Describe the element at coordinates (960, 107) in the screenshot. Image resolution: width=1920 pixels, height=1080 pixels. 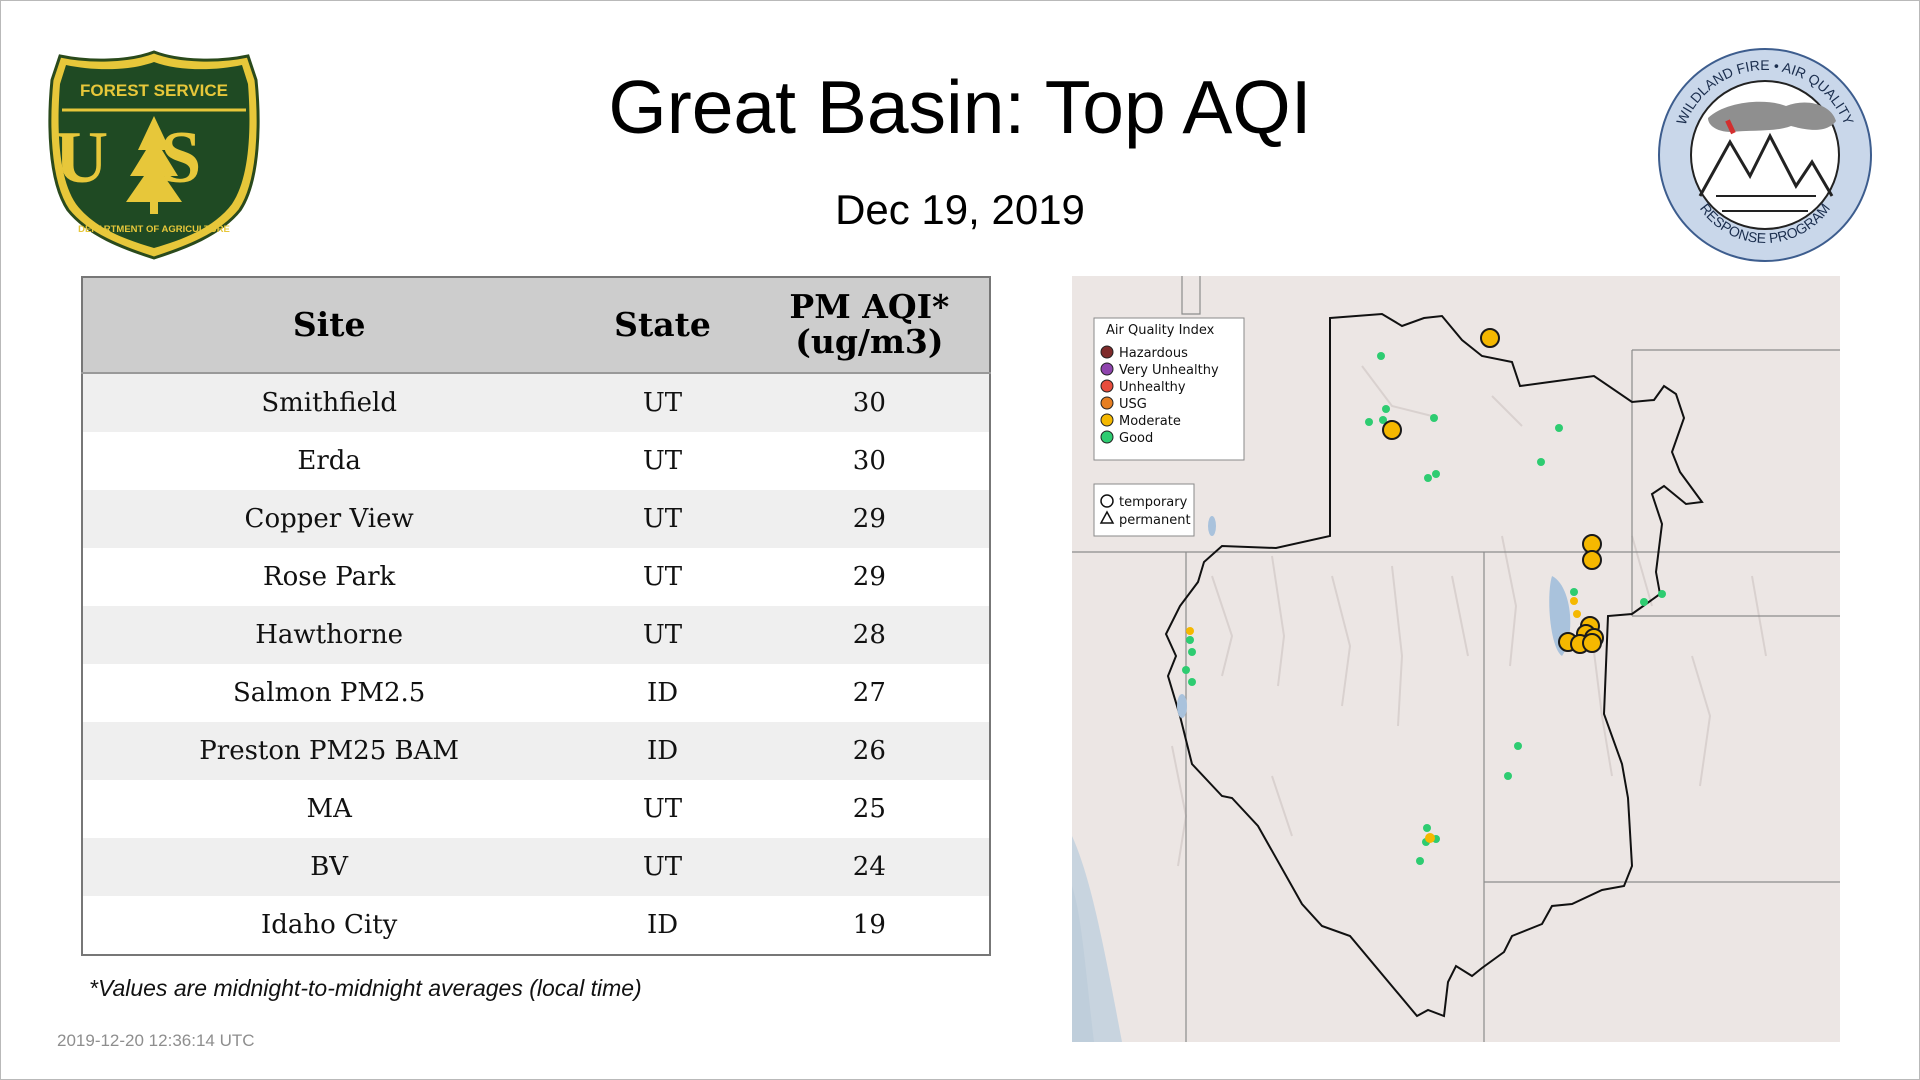
I see `page-title: Great Basin: Top AQI` at that location.